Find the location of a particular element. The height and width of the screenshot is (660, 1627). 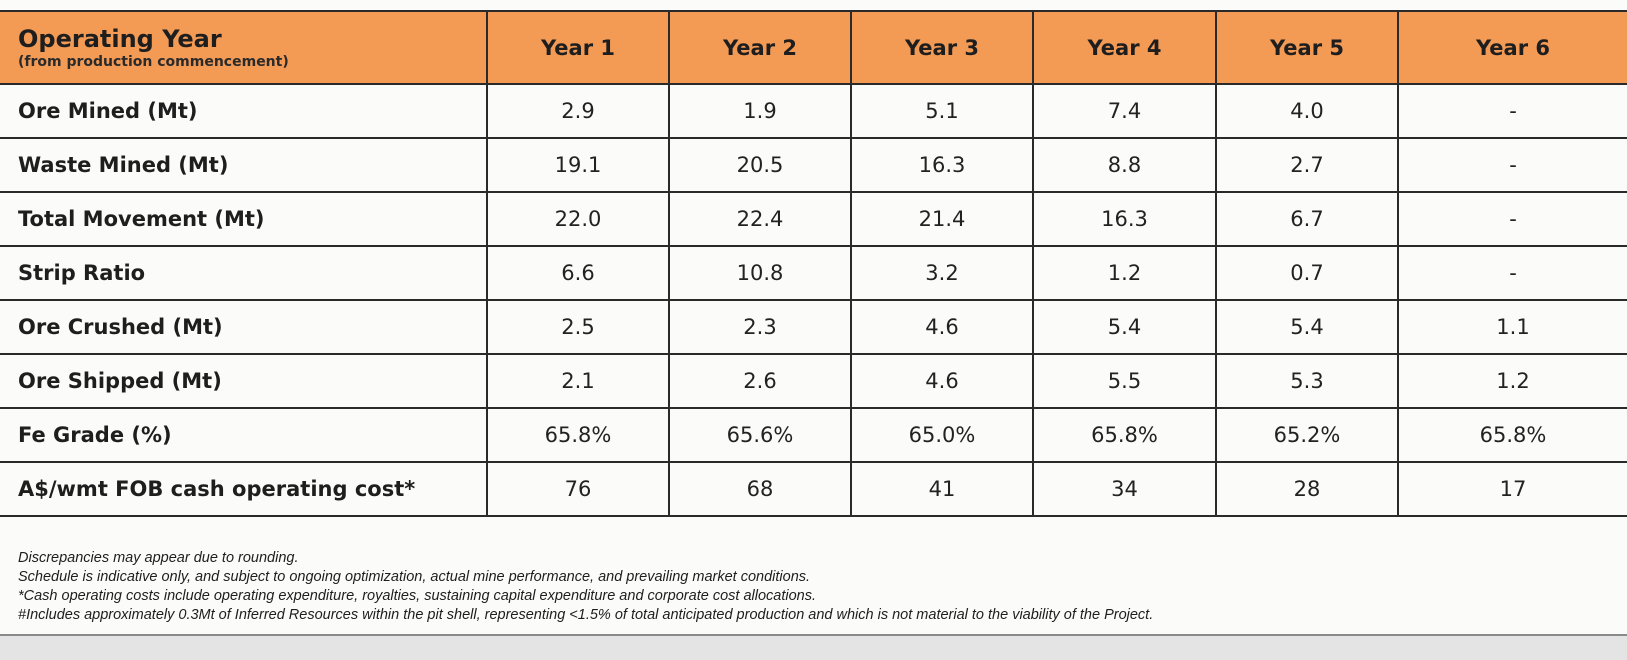

year-header: Year 4 is located at coordinates (1124, 47).